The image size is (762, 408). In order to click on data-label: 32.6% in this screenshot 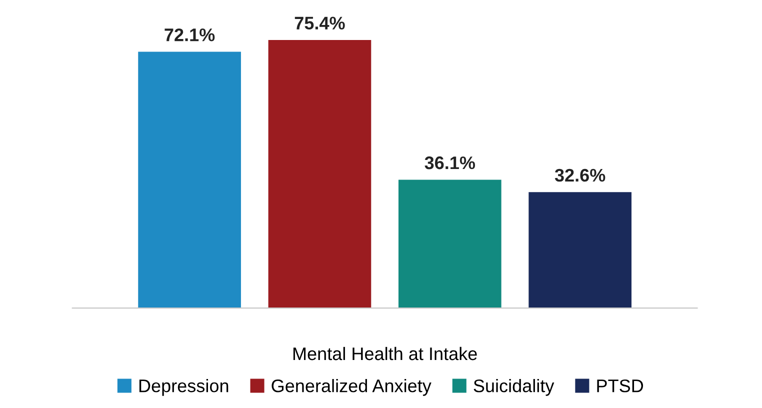, I will do `click(580, 175)`.